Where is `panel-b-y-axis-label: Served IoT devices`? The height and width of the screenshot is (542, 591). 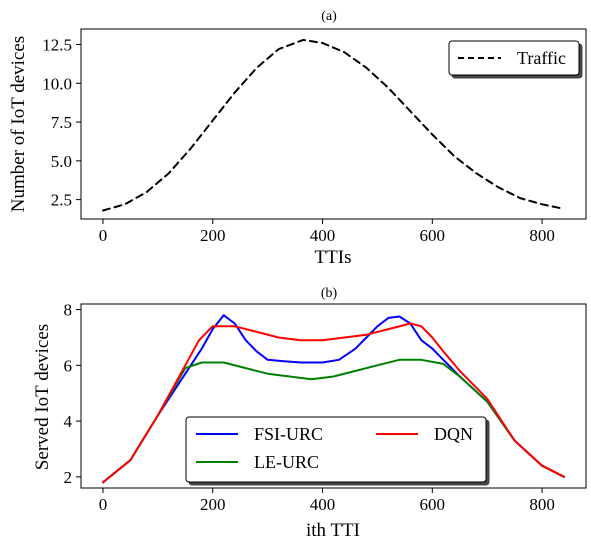 panel-b-y-axis-label: Served IoT devices is located at coordinates (42, 397).